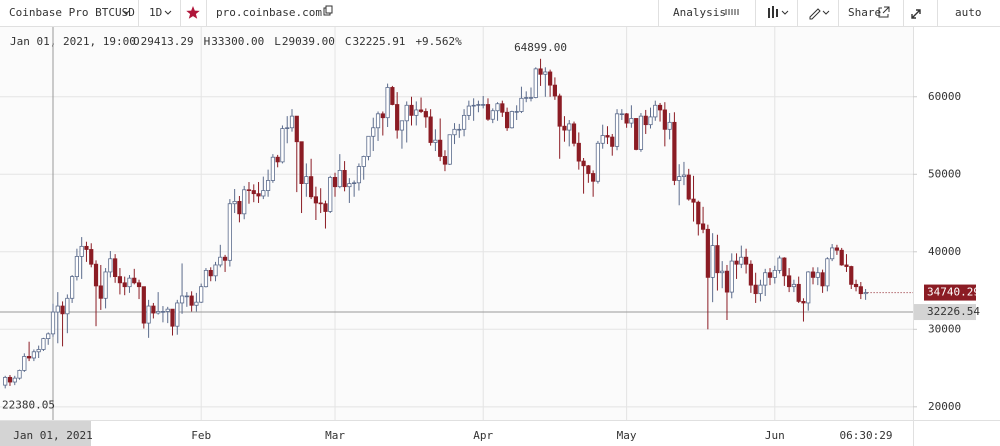 This screenshot has height=446, width=1000. I want to click on legend-key: L, so click(277, 41).